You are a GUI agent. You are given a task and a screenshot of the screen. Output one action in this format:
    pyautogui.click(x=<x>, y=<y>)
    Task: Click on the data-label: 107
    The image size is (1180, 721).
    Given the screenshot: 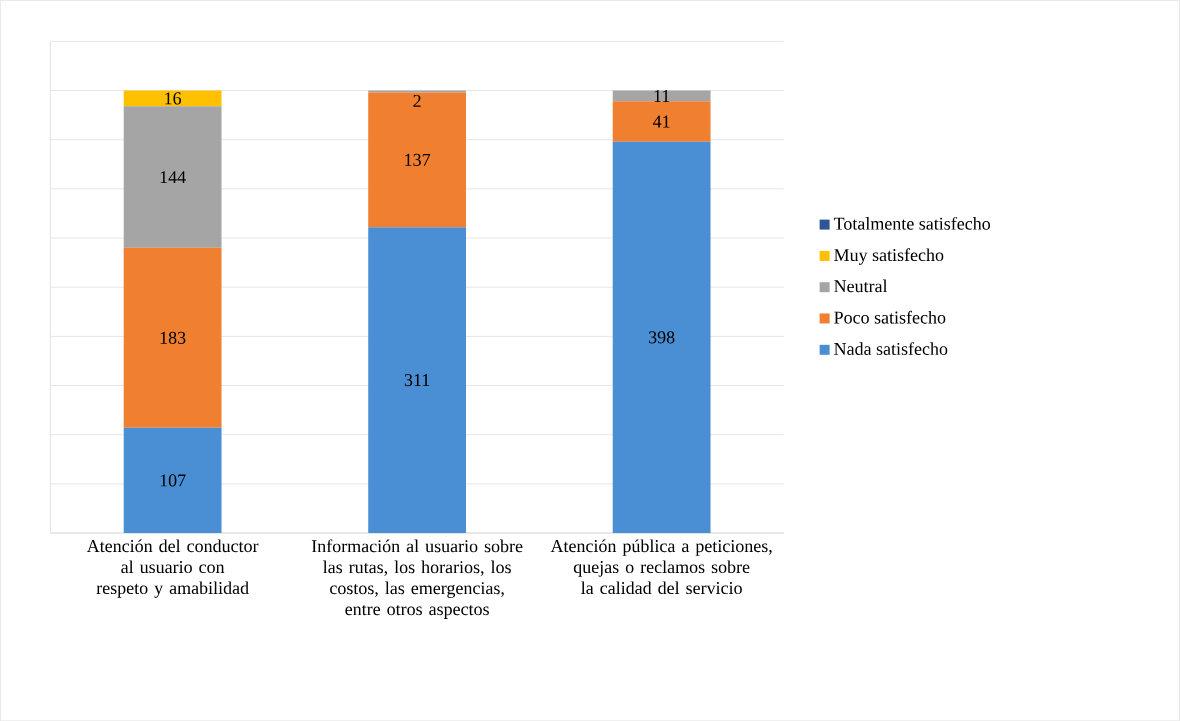 What is the action you would take?
    pyautogui.click(x=173, y=480)
    